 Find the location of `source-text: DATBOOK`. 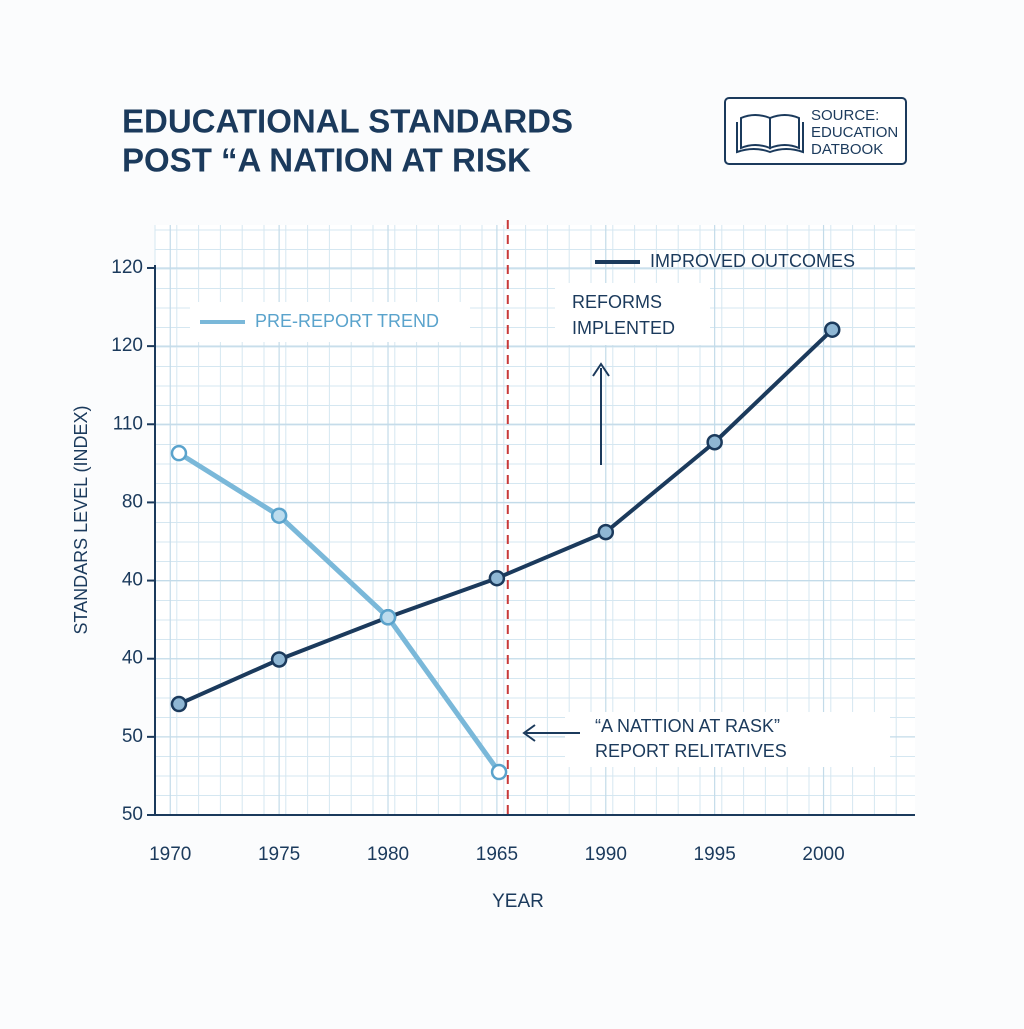

source-text: DATBOOK is located at coordinates (847, 149).